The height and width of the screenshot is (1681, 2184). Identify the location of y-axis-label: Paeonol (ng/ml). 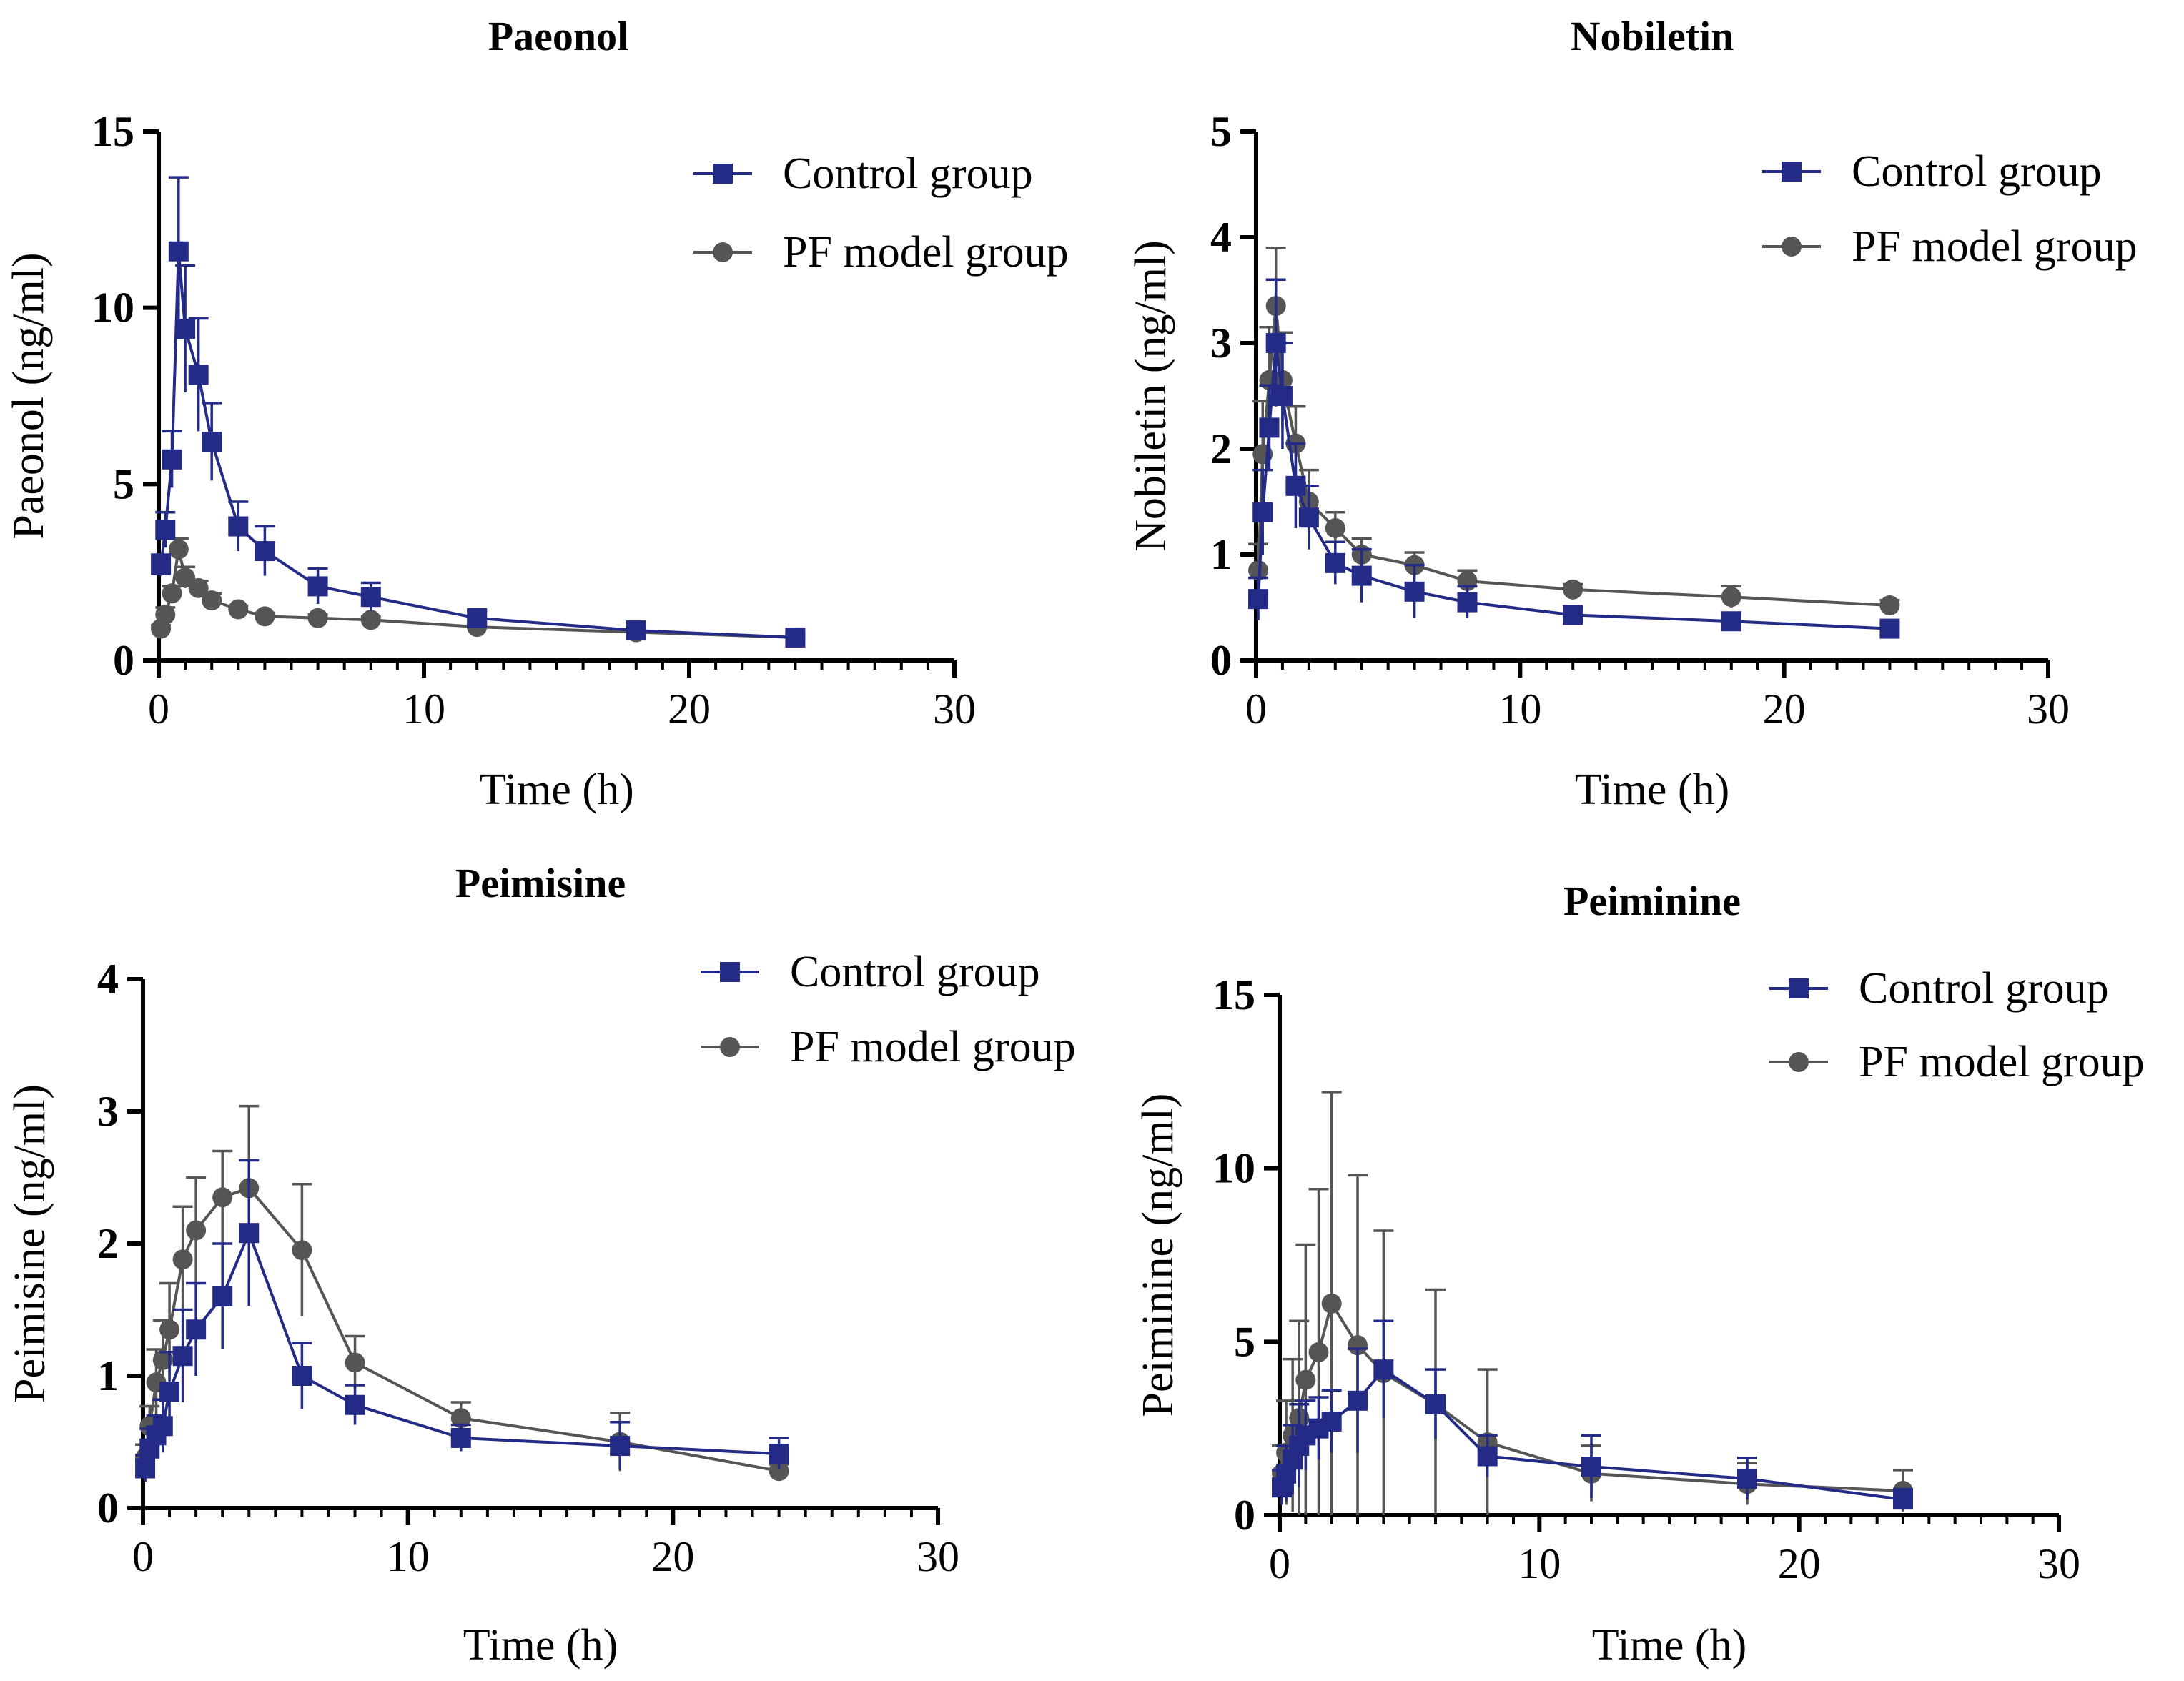
(28, 395).